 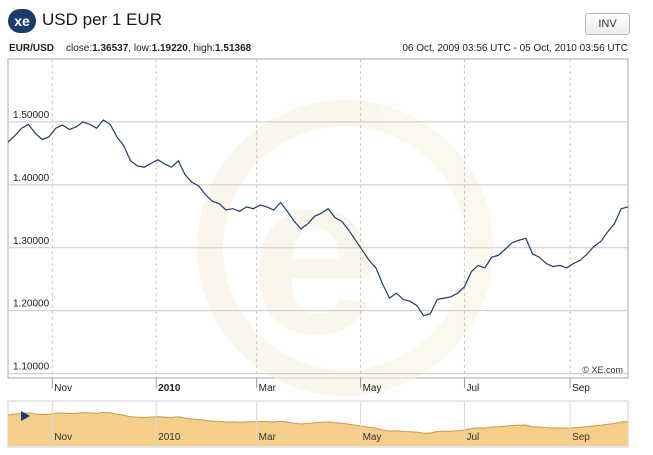 What do you see at coordinates (472, 388) in the screenshot?
I see `x-tick-label: Jul` at bounding box center [472, 388].